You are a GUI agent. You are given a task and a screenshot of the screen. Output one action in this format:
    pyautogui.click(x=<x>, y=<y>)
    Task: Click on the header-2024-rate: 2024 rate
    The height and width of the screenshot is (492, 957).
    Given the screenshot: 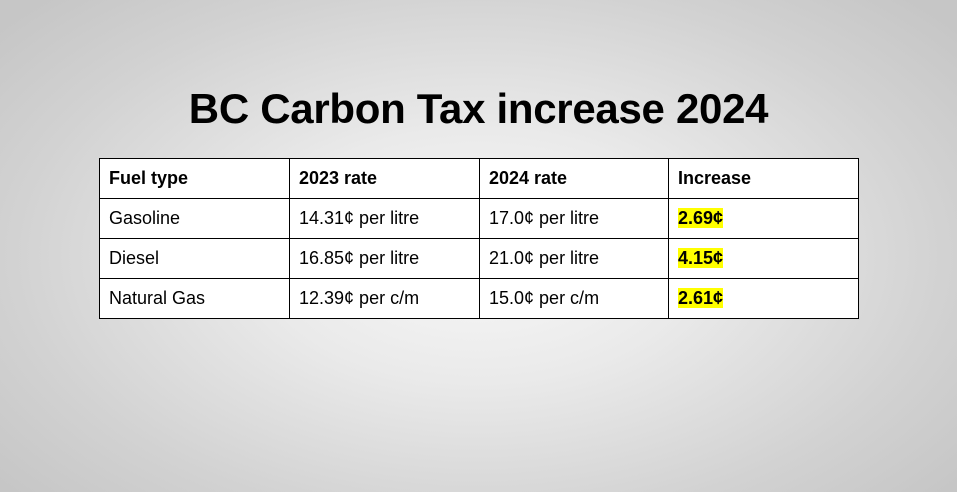 What is the action you would take?
    pyautogui.click(x=574, y=178)
    